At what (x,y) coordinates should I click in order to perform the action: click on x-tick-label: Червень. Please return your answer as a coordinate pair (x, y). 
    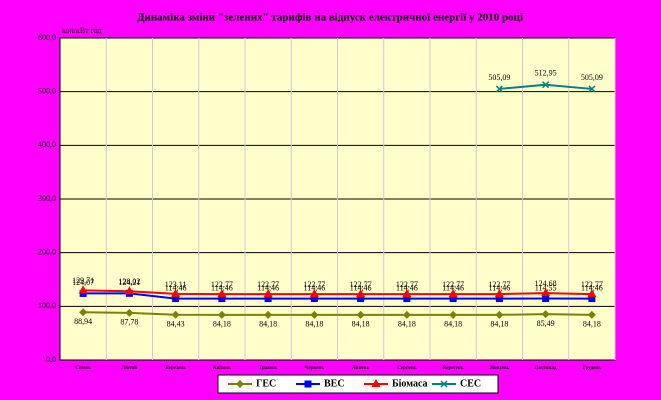
    Looking at the image, I should click on (314, 368).